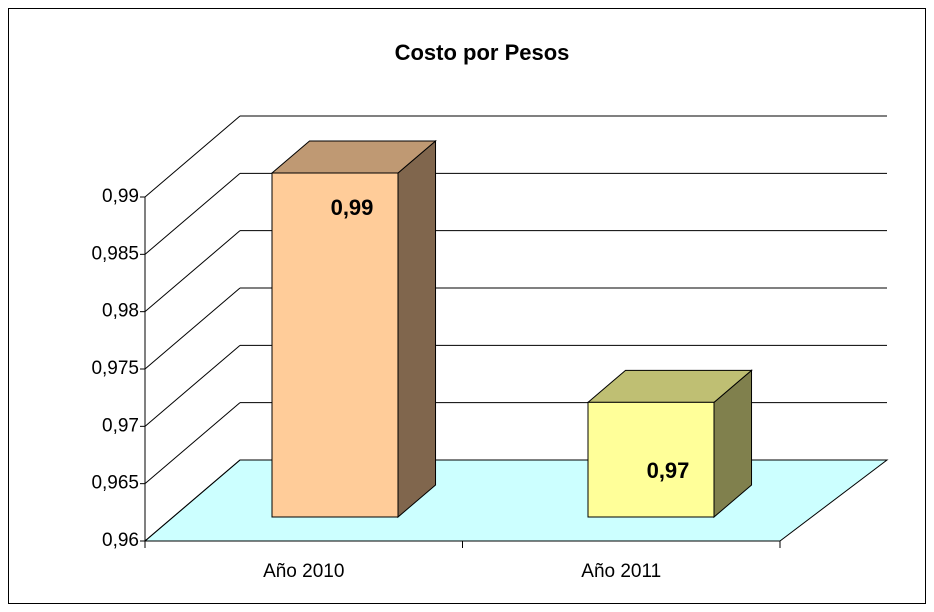  What do you see at coordinates (120, 540) in the screenshot?
I see `y-tick-label: 0,96` at bounding box center [120, 540].